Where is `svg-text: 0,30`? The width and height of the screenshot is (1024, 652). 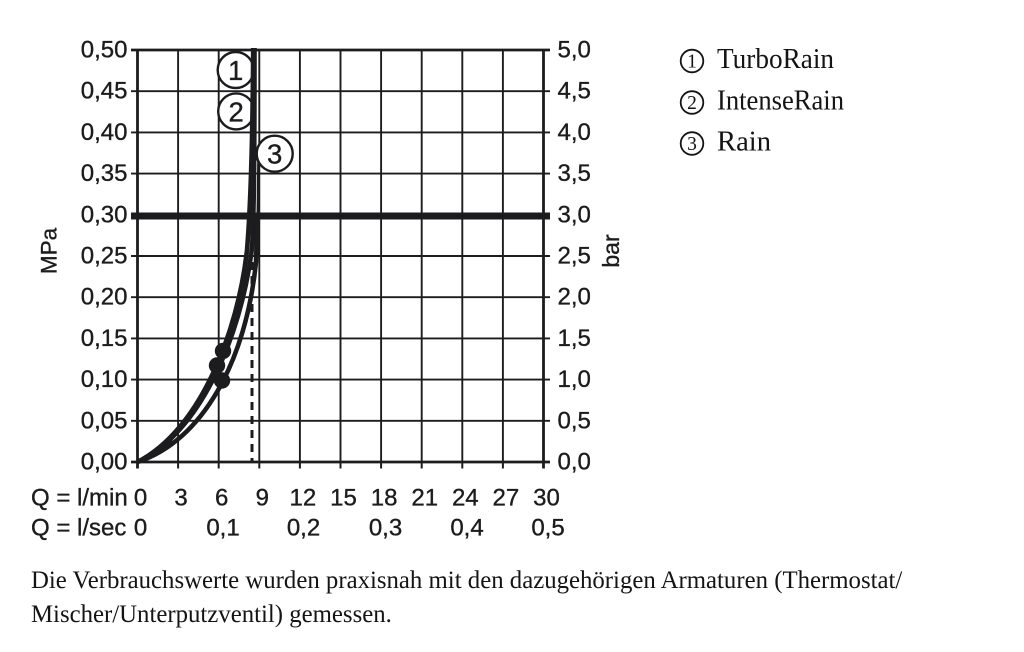 svg-text: 0,30 is located at coordinates (104, 214).